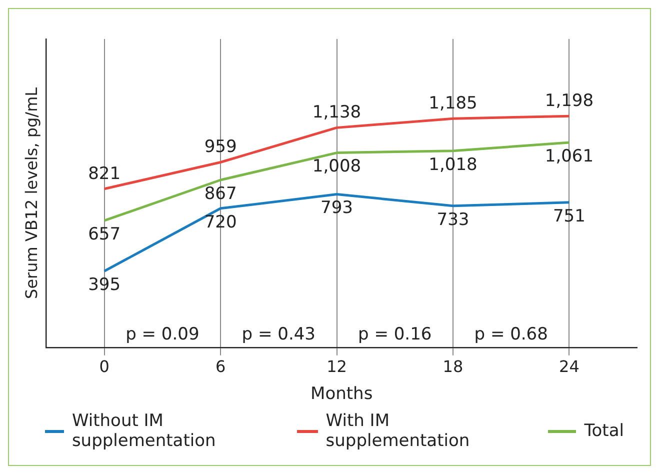 This screenshot has width=661, height=476. Describe the element at coordinates (336, 366) in the screenshot. I see `x-tick-label: 12` at that location.